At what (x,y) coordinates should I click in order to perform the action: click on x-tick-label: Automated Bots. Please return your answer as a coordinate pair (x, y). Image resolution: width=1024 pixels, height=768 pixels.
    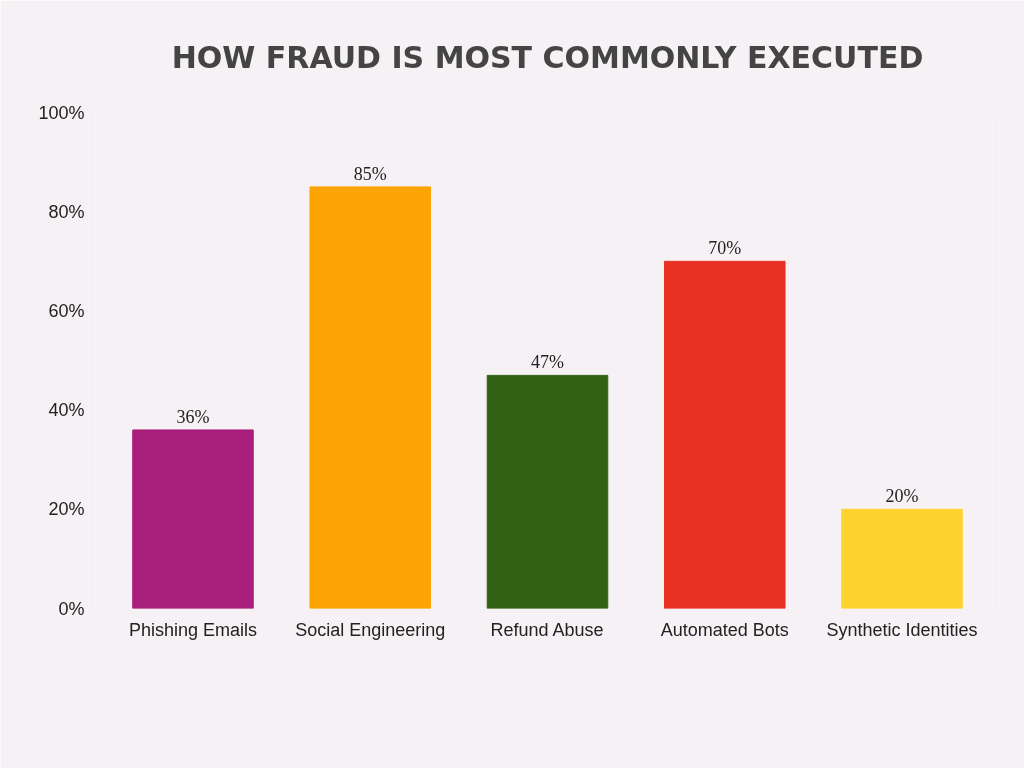
    Looking at the image, I should click on (724, 629).